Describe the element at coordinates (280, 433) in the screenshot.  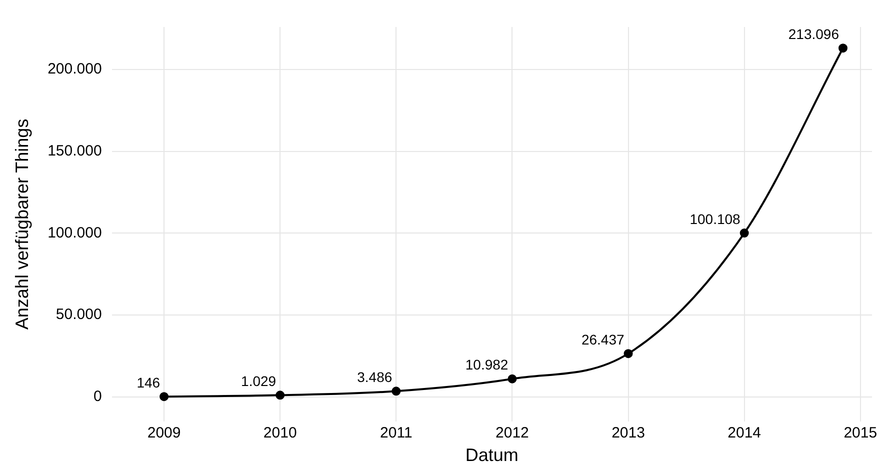
I see `x-tick-label: 2010` at that location.